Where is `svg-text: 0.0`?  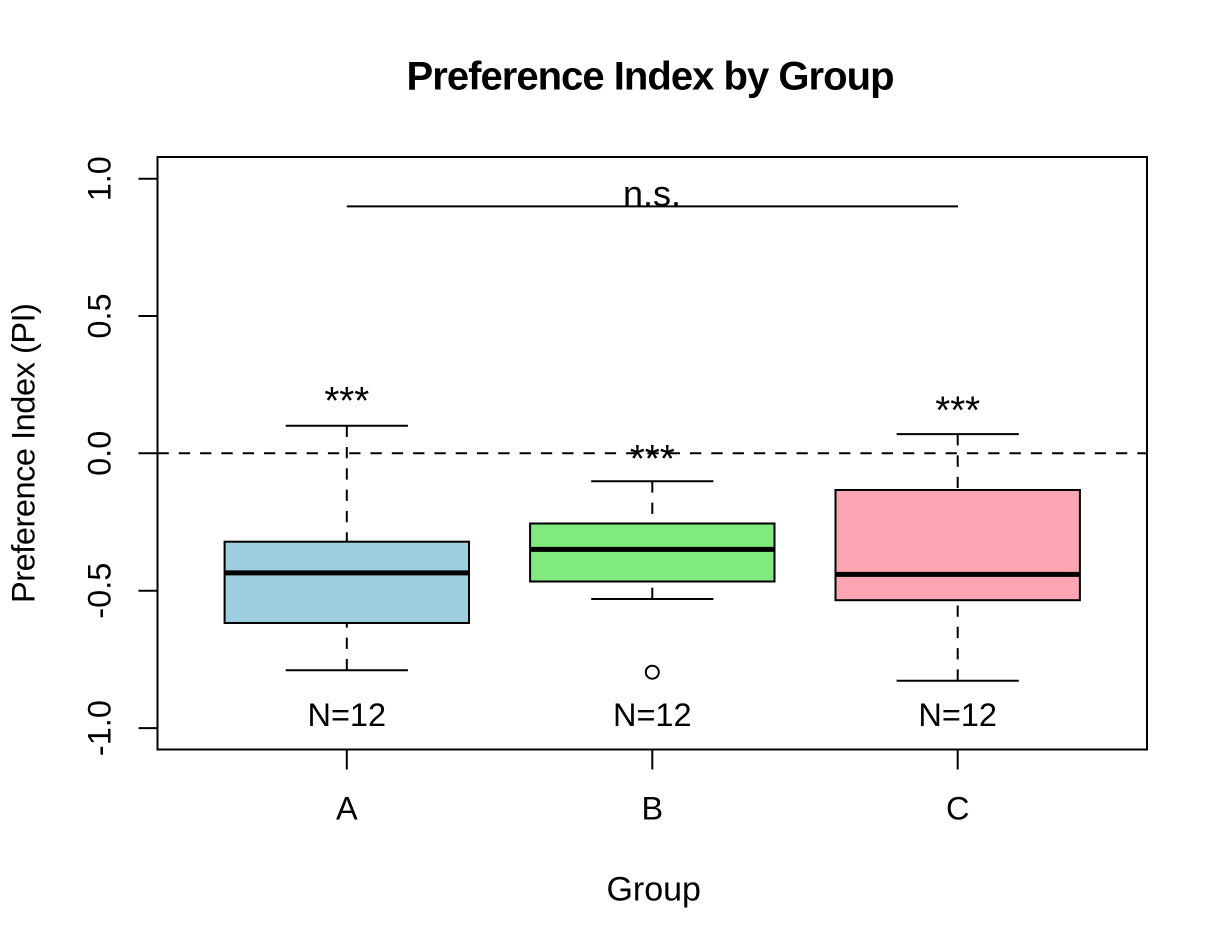 svg-text: 0.0 is located at coordinates (100, 453).